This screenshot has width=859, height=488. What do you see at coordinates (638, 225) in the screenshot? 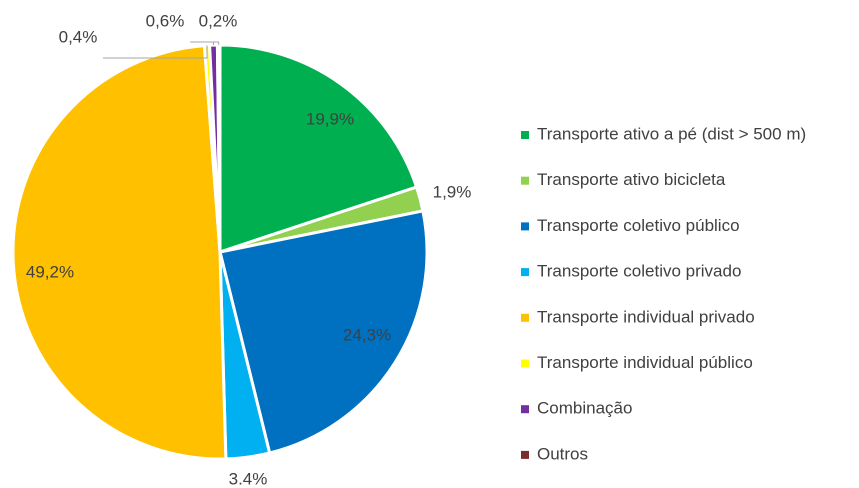
I see `legend-label: Transporte coletivo público` at bounding box center [638, 225].